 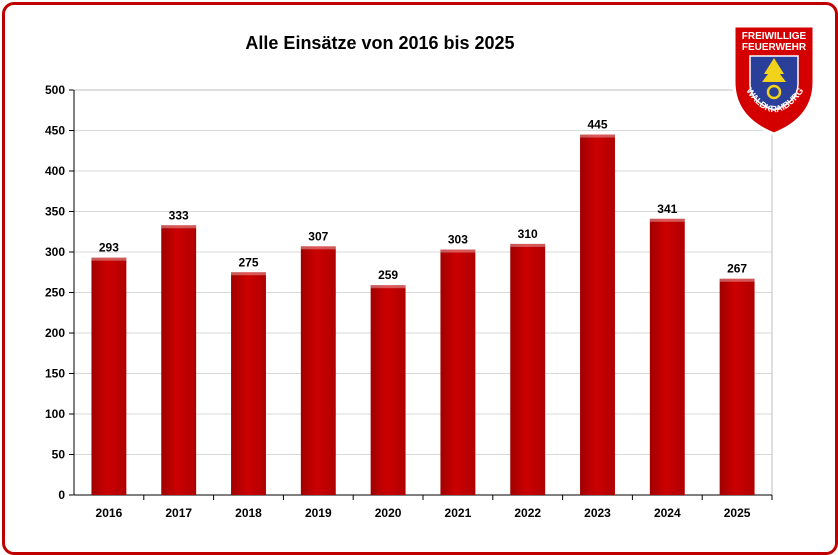 I want to click on y-tick-label: 500, so click(x=55, y=90).